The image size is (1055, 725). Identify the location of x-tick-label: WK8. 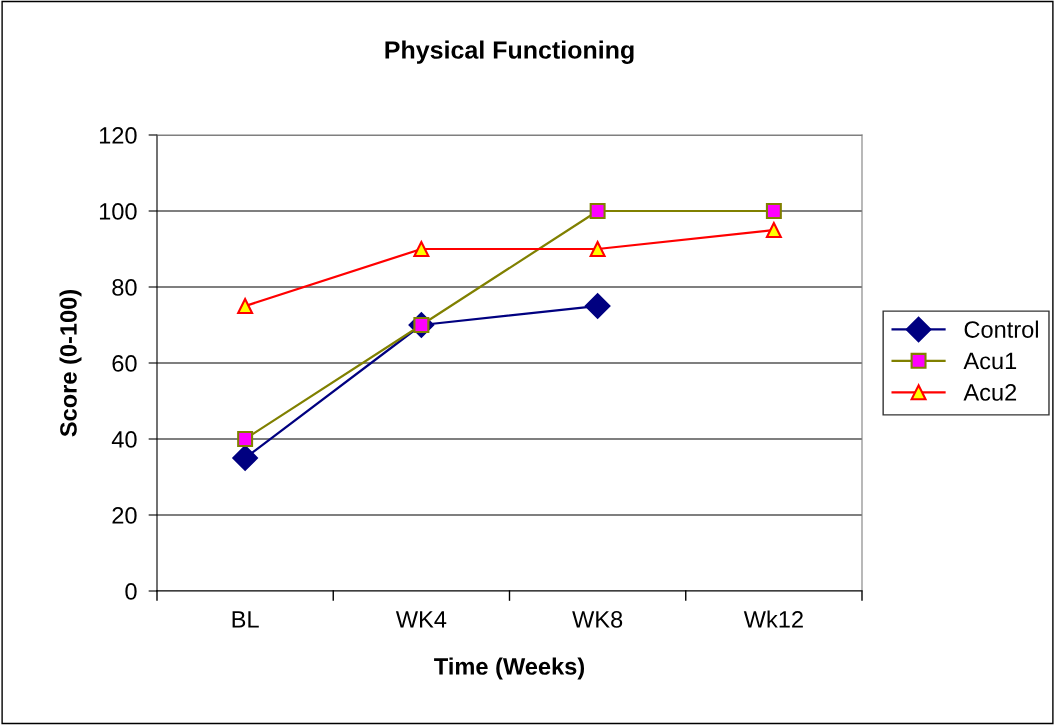
(597, 619).